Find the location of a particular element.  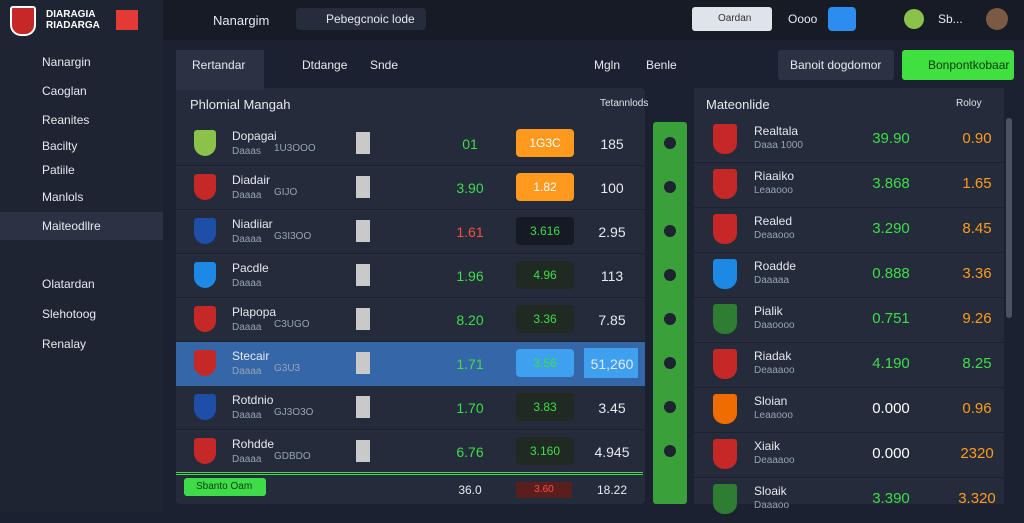

odds-button: 3.160 is located at coordinates (545, 451).